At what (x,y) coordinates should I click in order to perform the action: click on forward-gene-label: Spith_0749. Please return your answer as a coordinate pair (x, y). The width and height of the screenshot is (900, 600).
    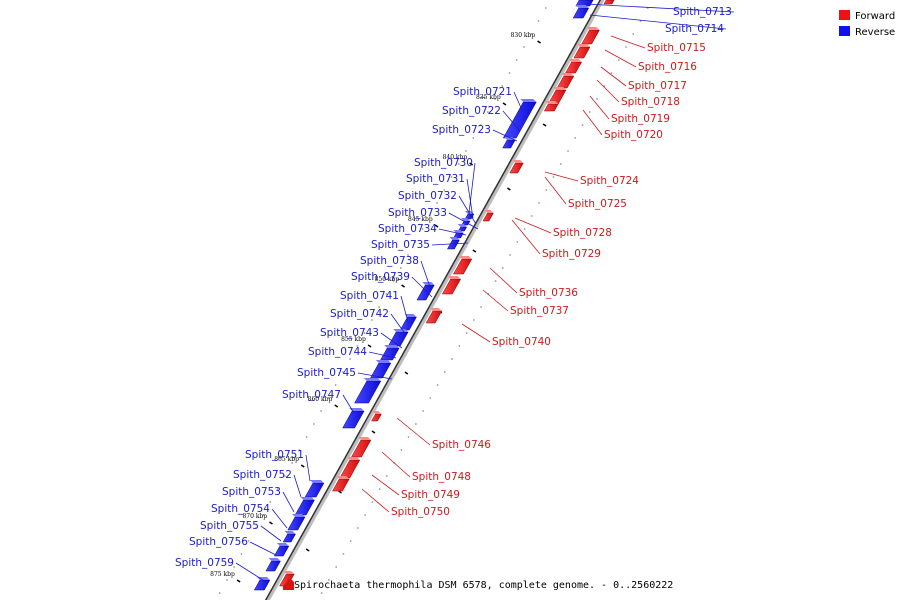
    Looking at the image, I should click on (430, 495).